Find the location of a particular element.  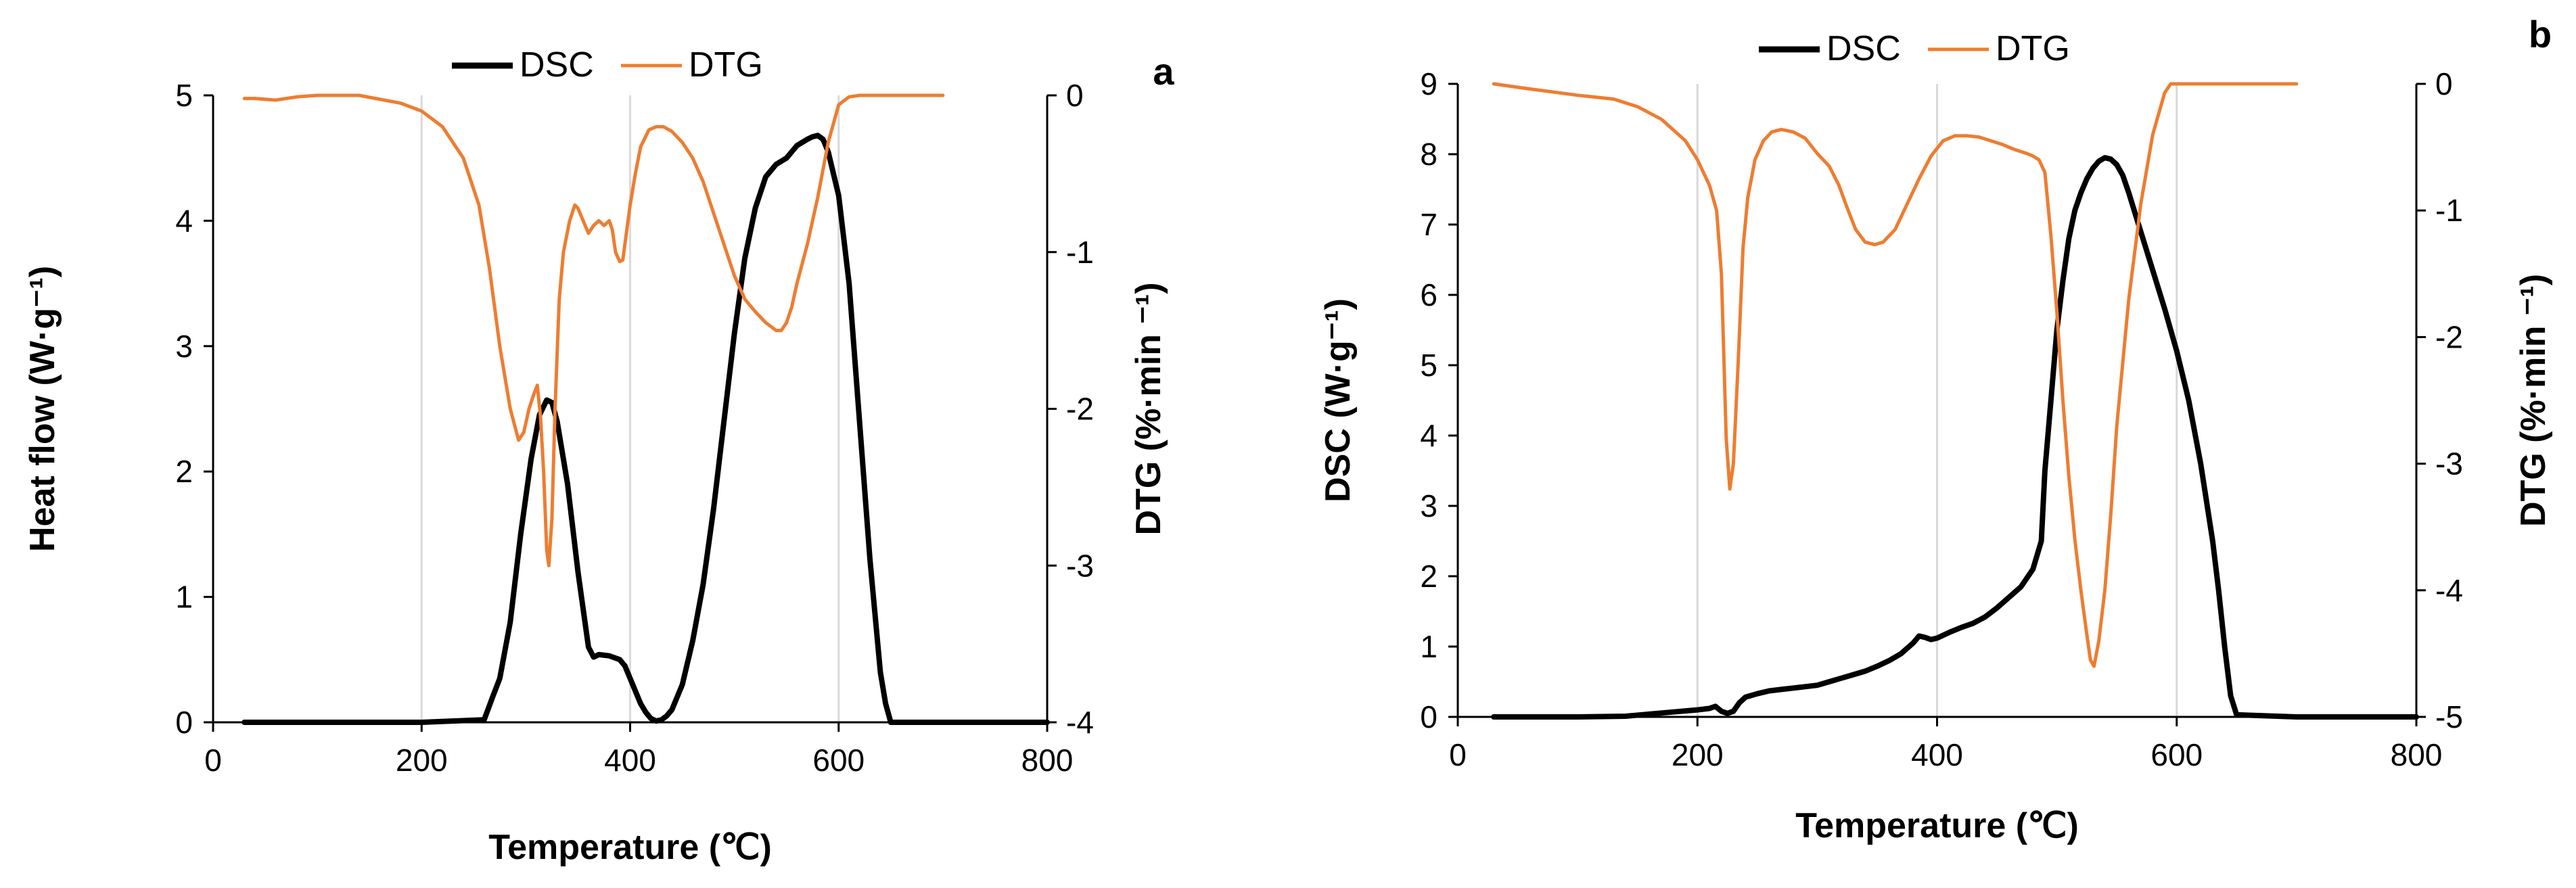

panel-label: a is located at coordinates (1163, 72).